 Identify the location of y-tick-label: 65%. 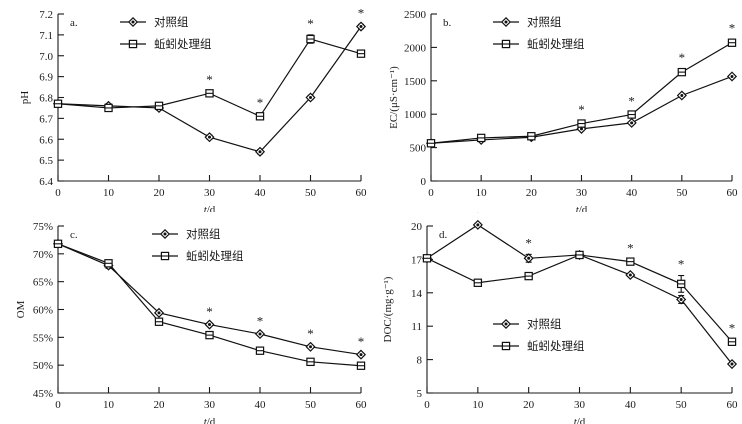
(43, 283).